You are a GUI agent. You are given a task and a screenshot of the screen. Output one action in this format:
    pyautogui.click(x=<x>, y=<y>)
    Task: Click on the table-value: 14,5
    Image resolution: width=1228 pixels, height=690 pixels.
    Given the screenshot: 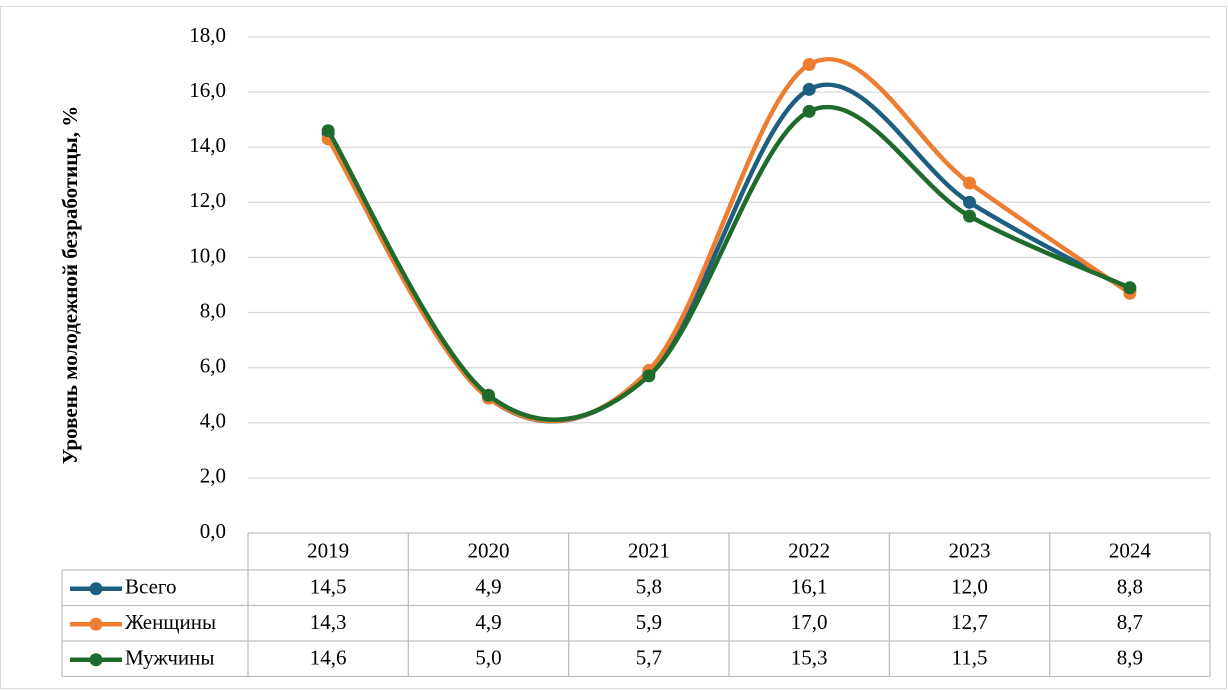 What is the action you would take?
    pyautogui.click(x=328, y=587)
    